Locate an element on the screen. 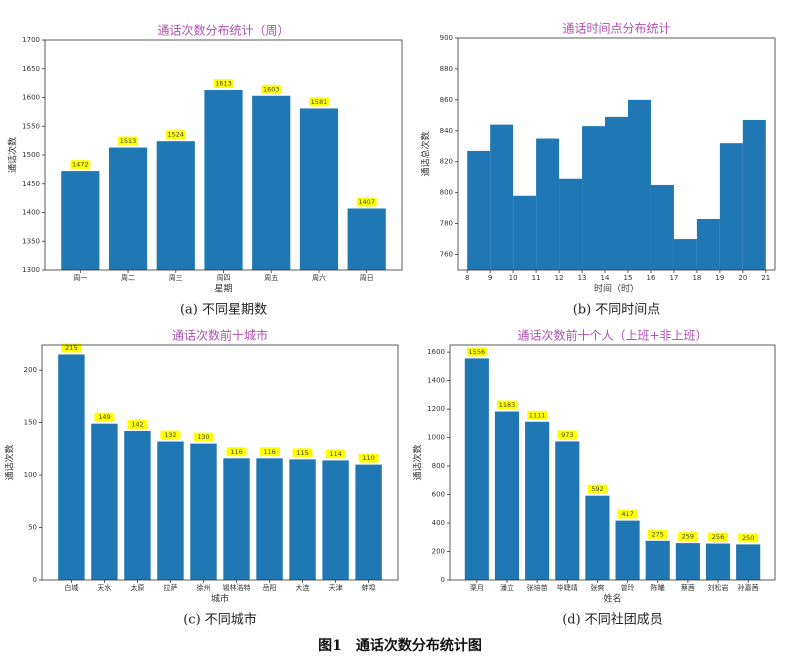 The width and height of the screenshot is (800, 664). x-tick-label: 潘立 is located at coordinates (507, 587).